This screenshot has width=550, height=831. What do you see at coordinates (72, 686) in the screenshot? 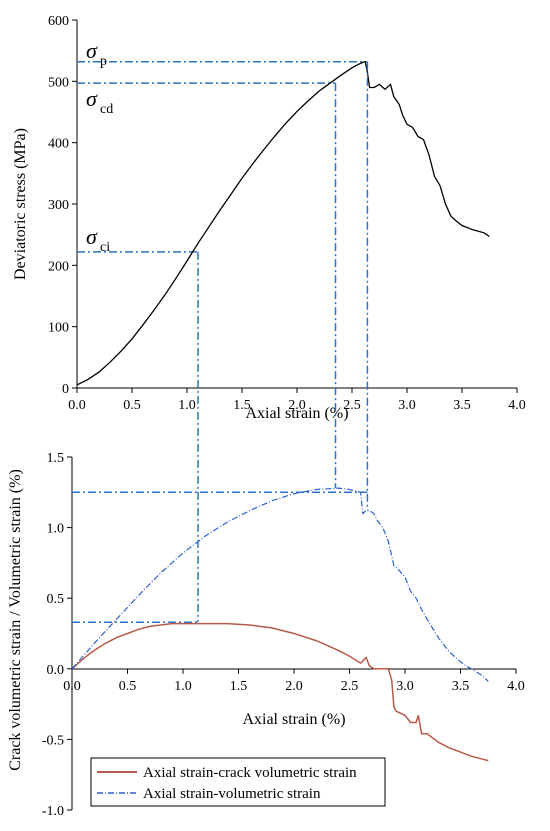
I see `bottom-x-tick-label: 0.0` at bounding box center [72, 686].